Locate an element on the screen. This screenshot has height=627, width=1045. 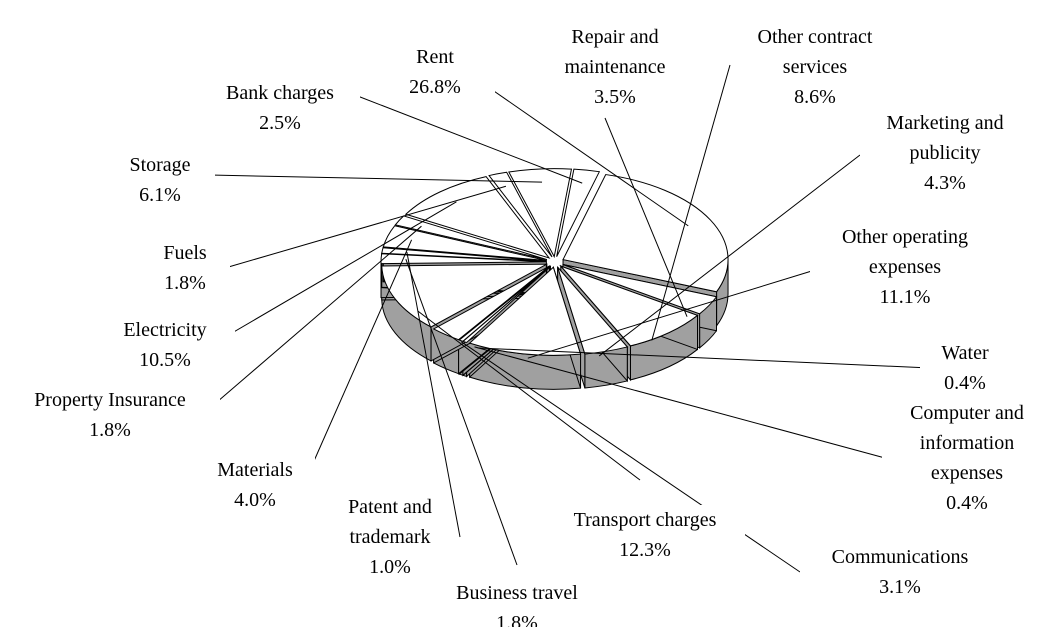
category-label: Other operating expenses is located at coordinates (905, 252).